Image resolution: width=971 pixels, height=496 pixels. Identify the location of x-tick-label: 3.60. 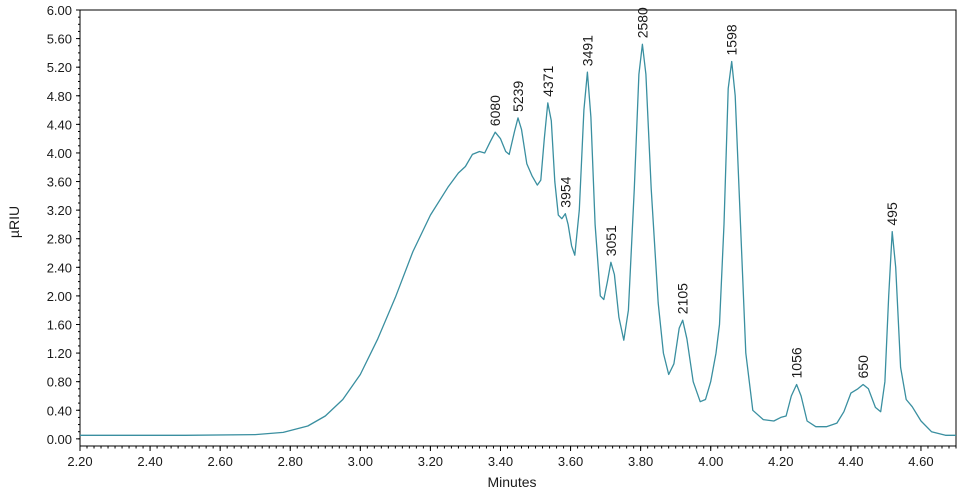
(570, 461).